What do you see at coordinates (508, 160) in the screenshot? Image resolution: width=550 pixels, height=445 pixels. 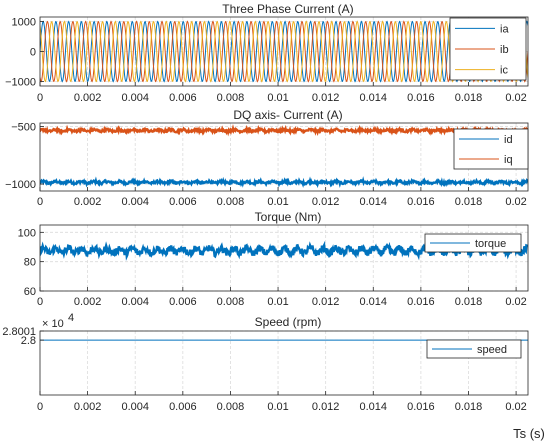 I see `legend-label-iq: iq` at bounding box center [508, 160].